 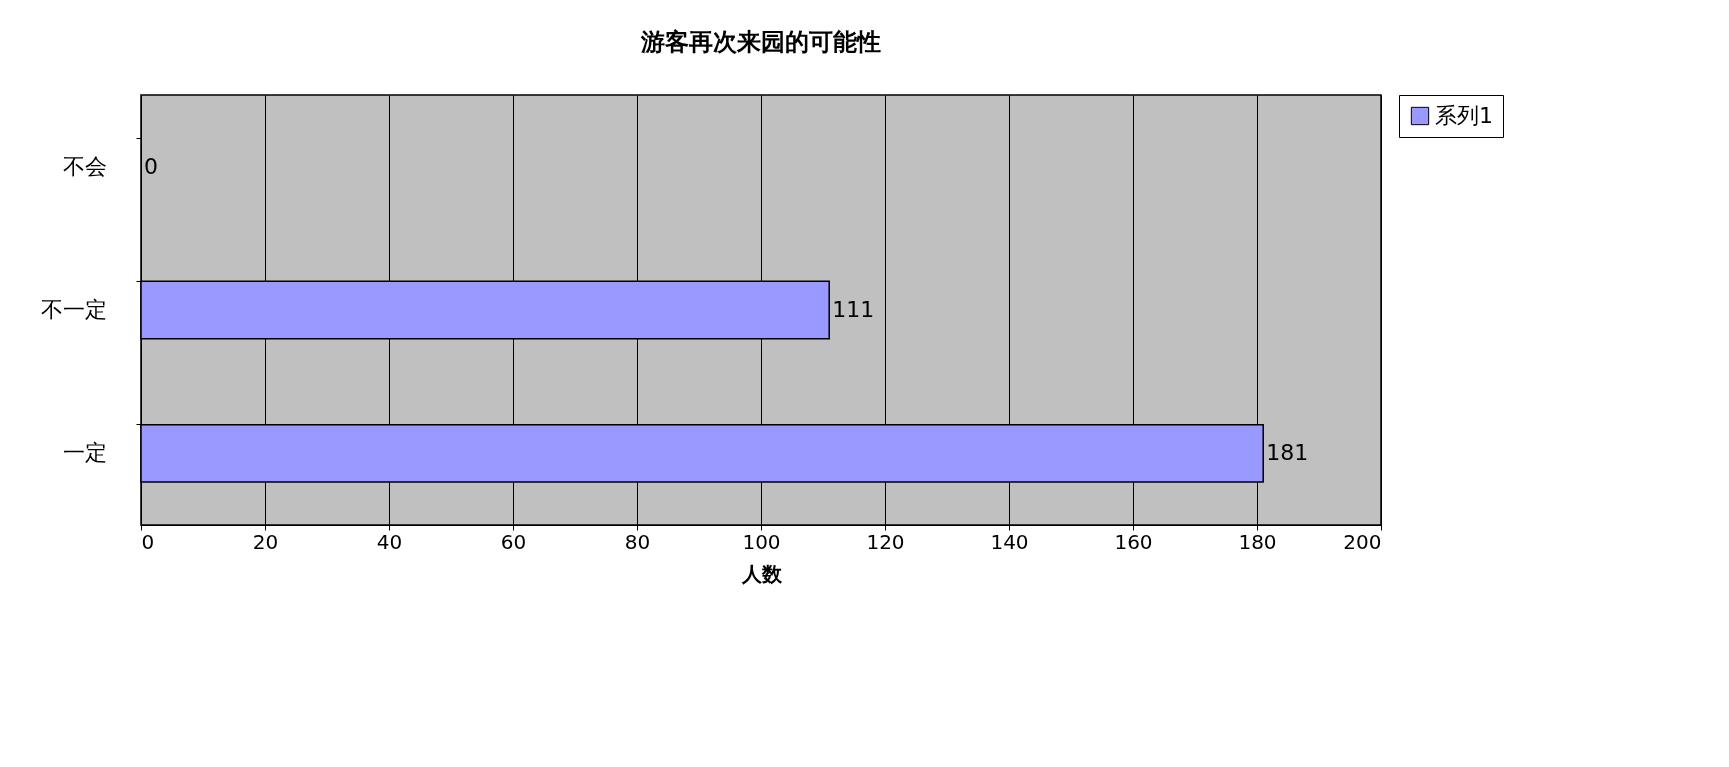 I want to click on x-tick-label: 180, so click(x=1257, y=541).